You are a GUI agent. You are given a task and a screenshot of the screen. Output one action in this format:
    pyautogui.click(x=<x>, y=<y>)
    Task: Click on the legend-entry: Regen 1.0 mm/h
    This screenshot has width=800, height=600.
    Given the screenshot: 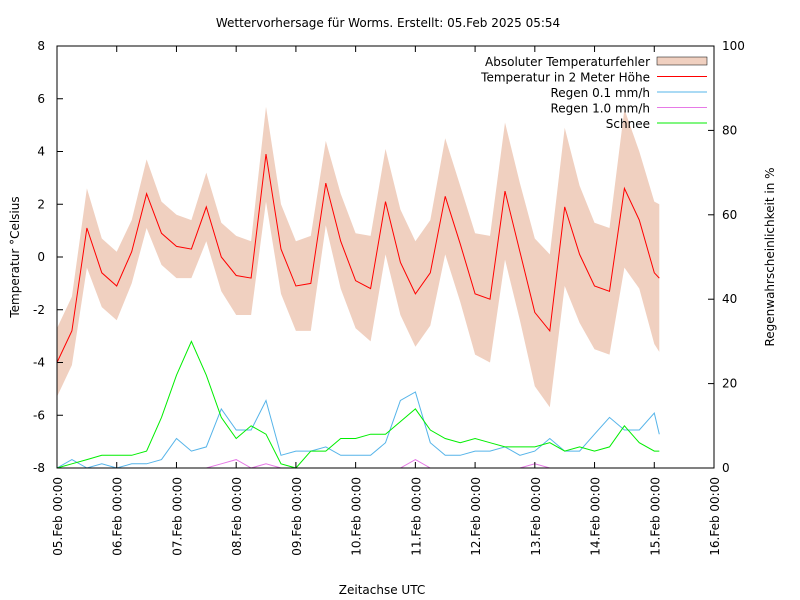 What is the action you would take?
    pyautogui.click(x=628, y=109)
    